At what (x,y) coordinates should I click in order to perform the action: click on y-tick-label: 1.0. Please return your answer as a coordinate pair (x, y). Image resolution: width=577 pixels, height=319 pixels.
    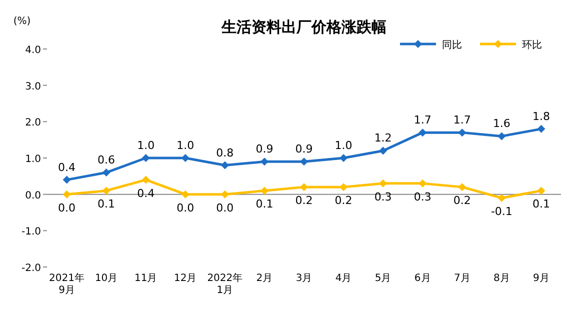
    Looking at the image, I should click on (33, 159).